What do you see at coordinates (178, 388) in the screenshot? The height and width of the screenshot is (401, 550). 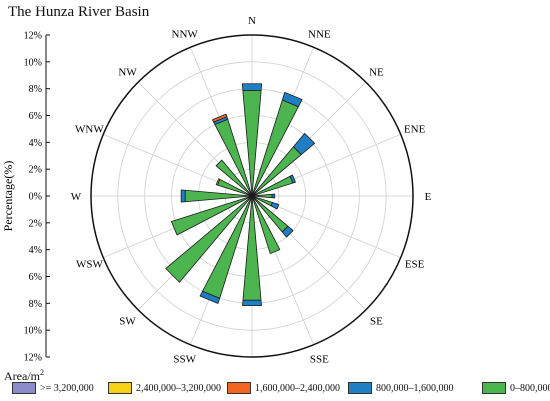 I see `legend-label: 2,400,000–3,200,000` at bounding box center [178, 388].